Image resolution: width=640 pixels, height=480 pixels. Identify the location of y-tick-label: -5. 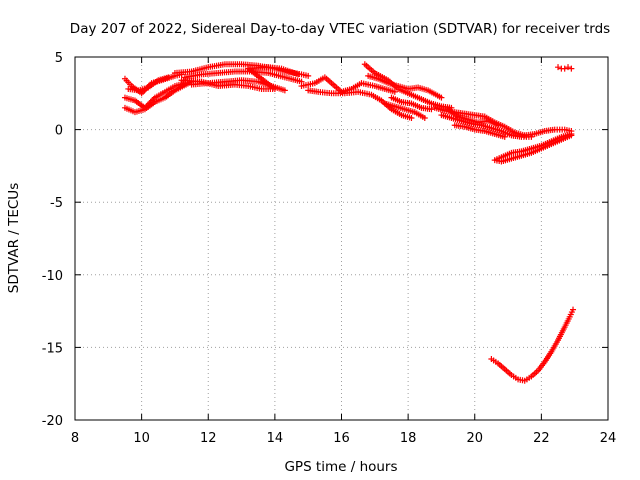
(56, 203).